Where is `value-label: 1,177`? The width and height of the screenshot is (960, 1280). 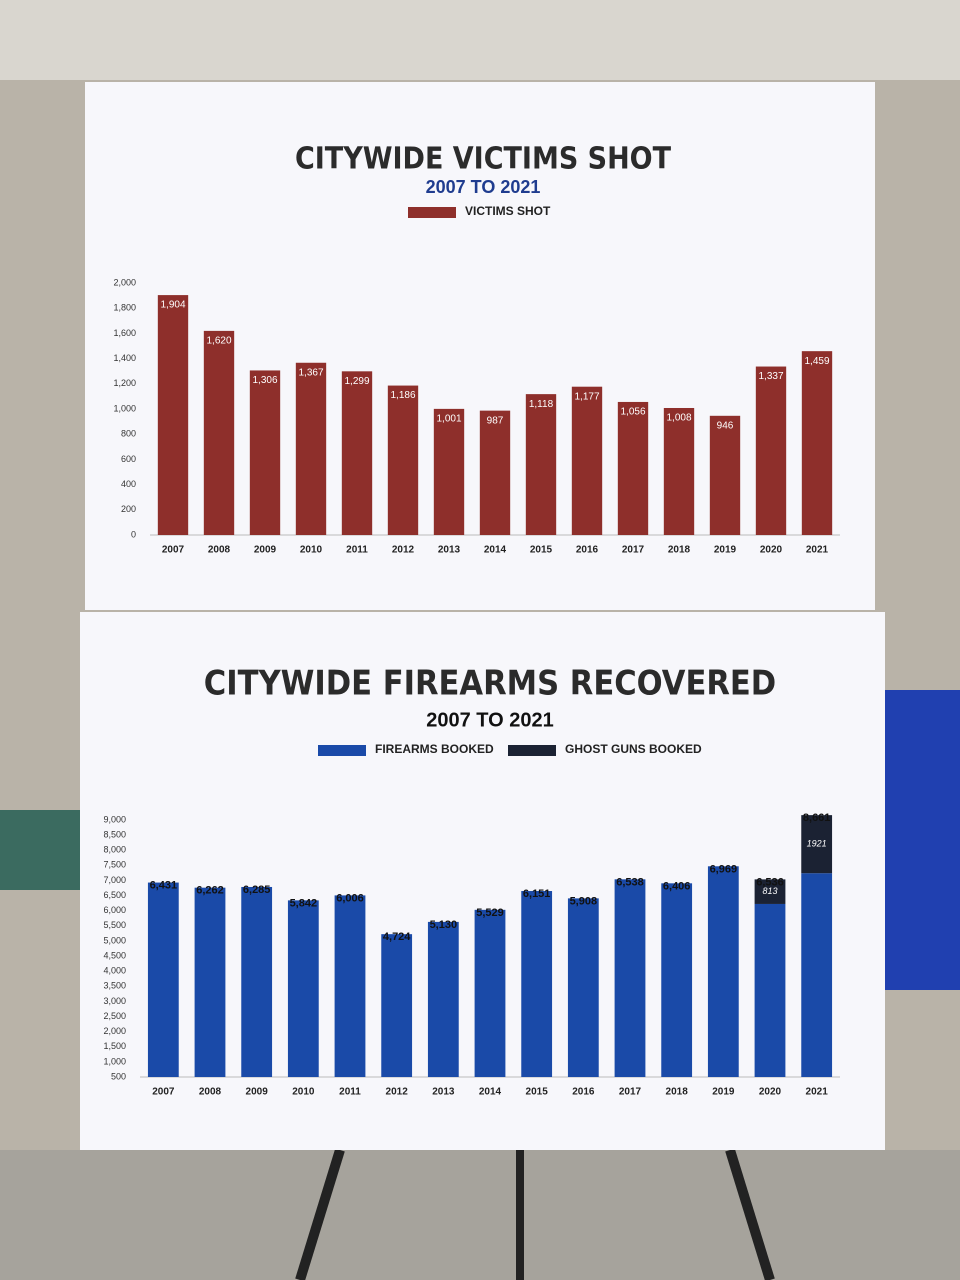 value-label: 1,177 is located at coordinates (586, 396).